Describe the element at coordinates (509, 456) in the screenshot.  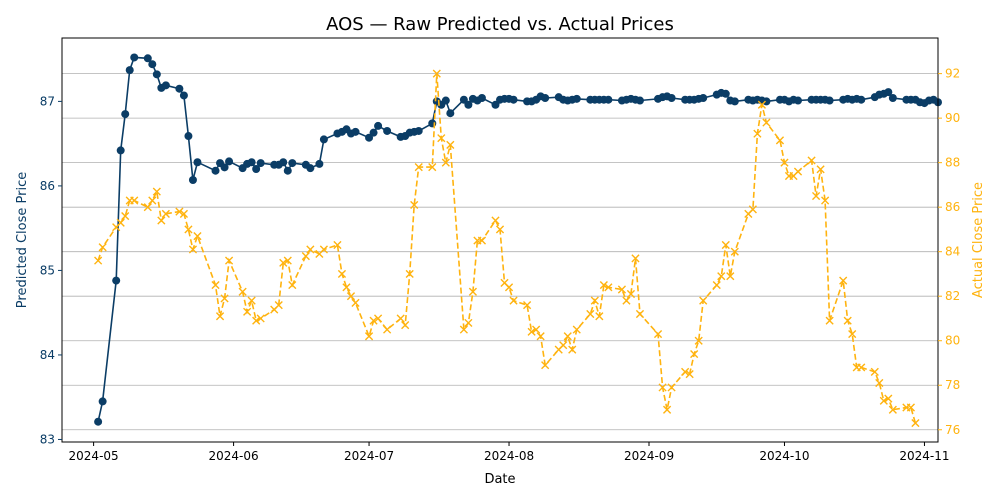
I see `x-tick-label: 2024-08` at that location.